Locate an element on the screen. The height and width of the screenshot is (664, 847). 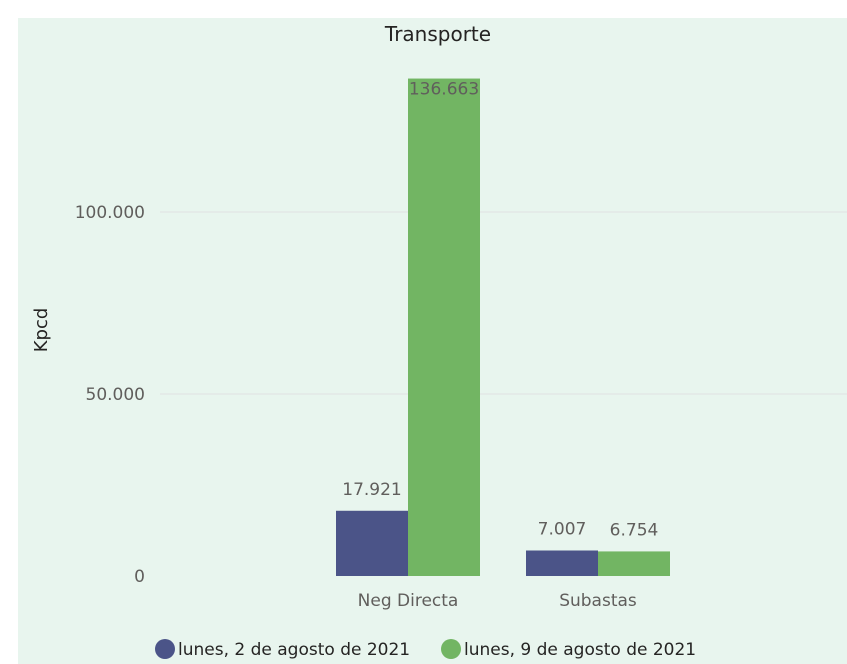
y-tick-label: 100.000 is located at coordinates (110, 213).